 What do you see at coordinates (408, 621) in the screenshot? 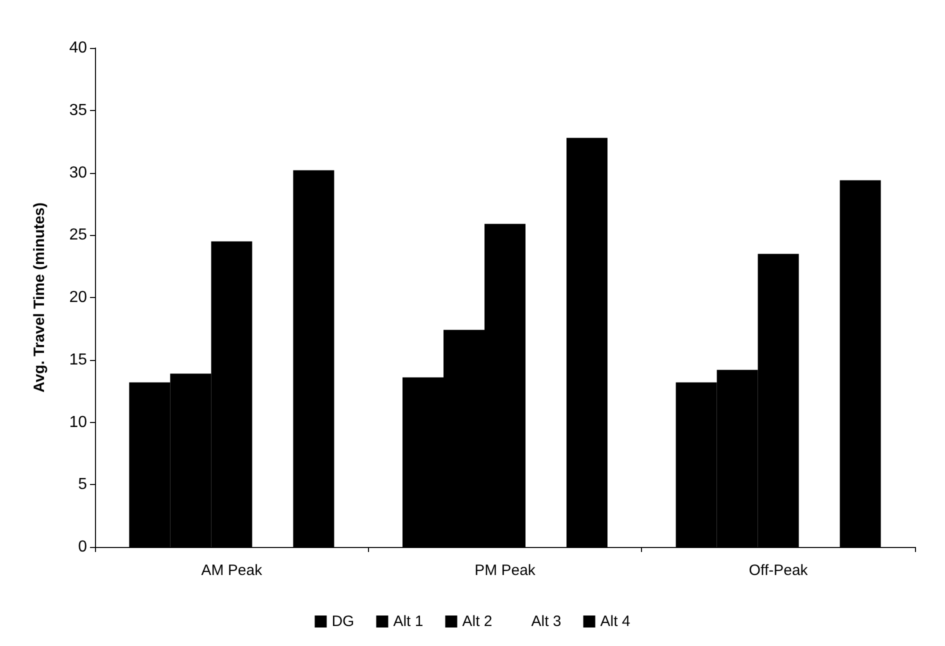
I see `legend-label: Alt 1` at bounding box center [408, 621].